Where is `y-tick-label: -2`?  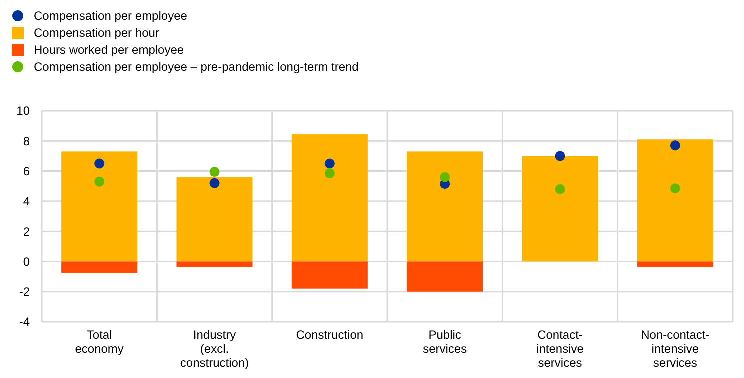
y-tick-label: -2 is located at coordinates (24, 292).